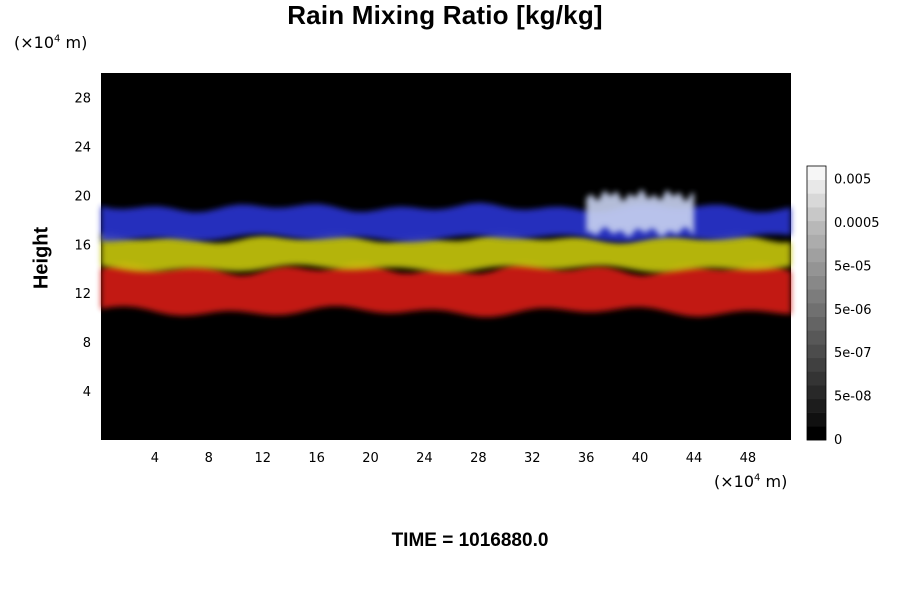 The image size is (900, 600). I want to click on colorbar-label: 5e-06, so click(853, 310).